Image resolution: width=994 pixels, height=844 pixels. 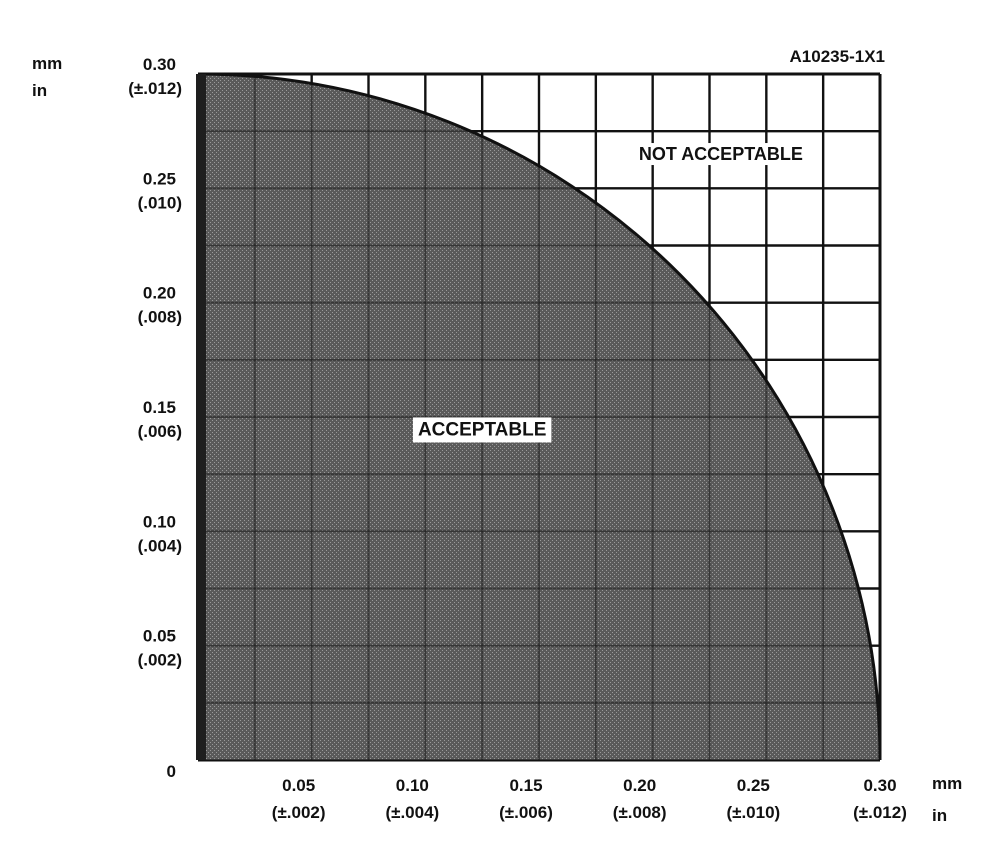 I want to click on y-tick-sublabel: (.006), so click(x=160, y=431).